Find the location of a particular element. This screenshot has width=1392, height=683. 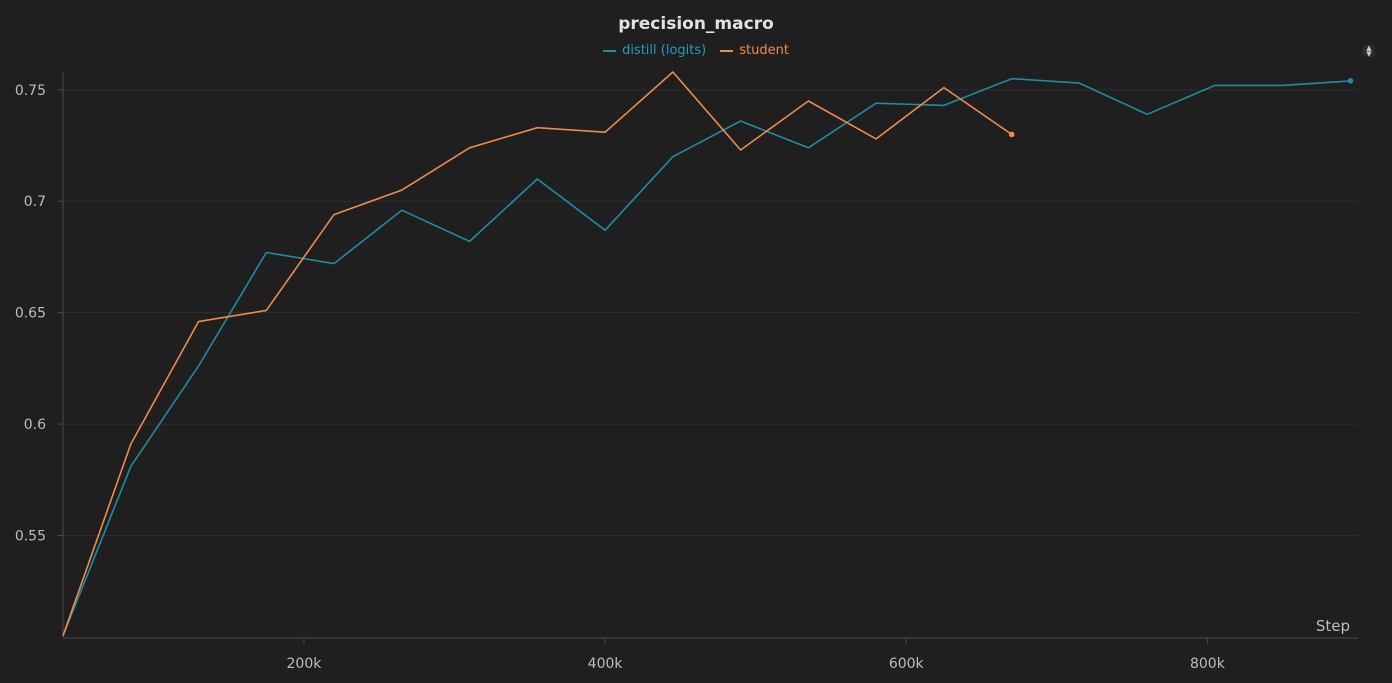

y-axis-ticks: 0.55 0.6 0.65 0.7 0.75 is located at coordinates (39, 313).